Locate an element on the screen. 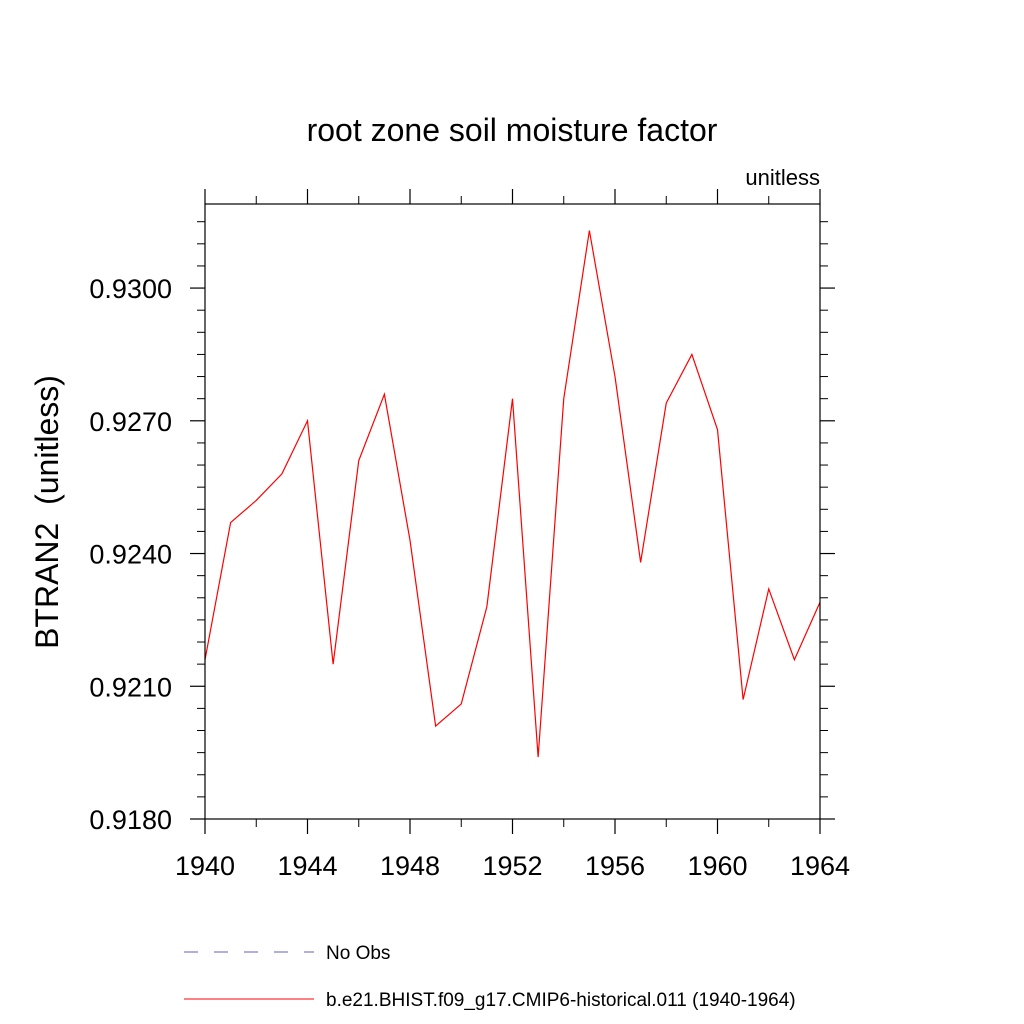 Image resolution: width=1024 pixels, height=1024 pixels. y-tick-label: 0.9300 is located at coordinates (130, 289).